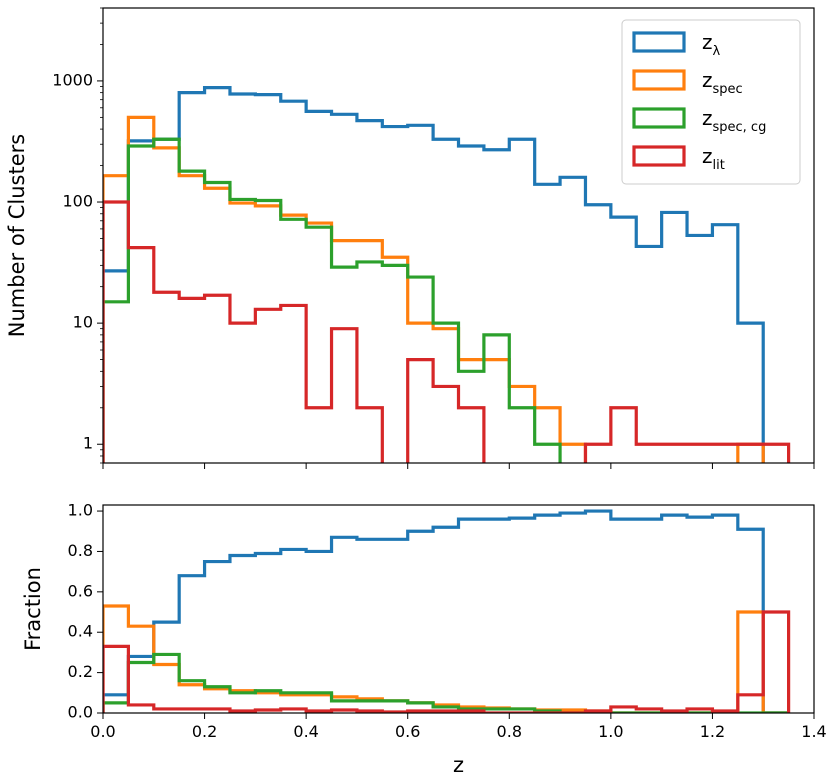 This screenshot has height=780, width=830. What do you see at coordinates (305, 731) in the screenshot?
I see `x-tick-label: 0.4` at bounding box center [305, 731].